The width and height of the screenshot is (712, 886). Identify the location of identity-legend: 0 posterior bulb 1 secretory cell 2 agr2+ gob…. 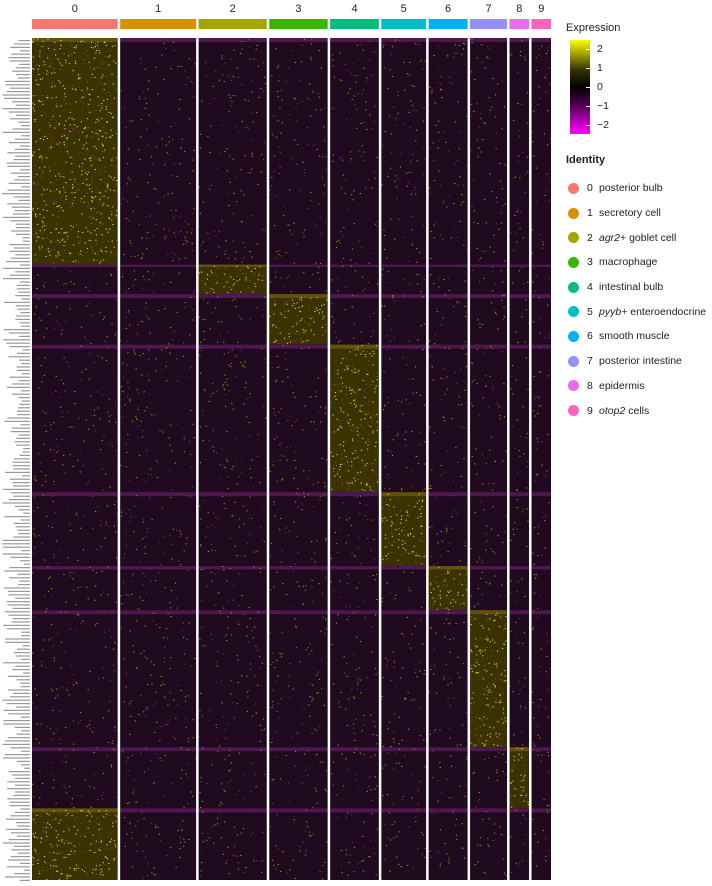
(639, 299).